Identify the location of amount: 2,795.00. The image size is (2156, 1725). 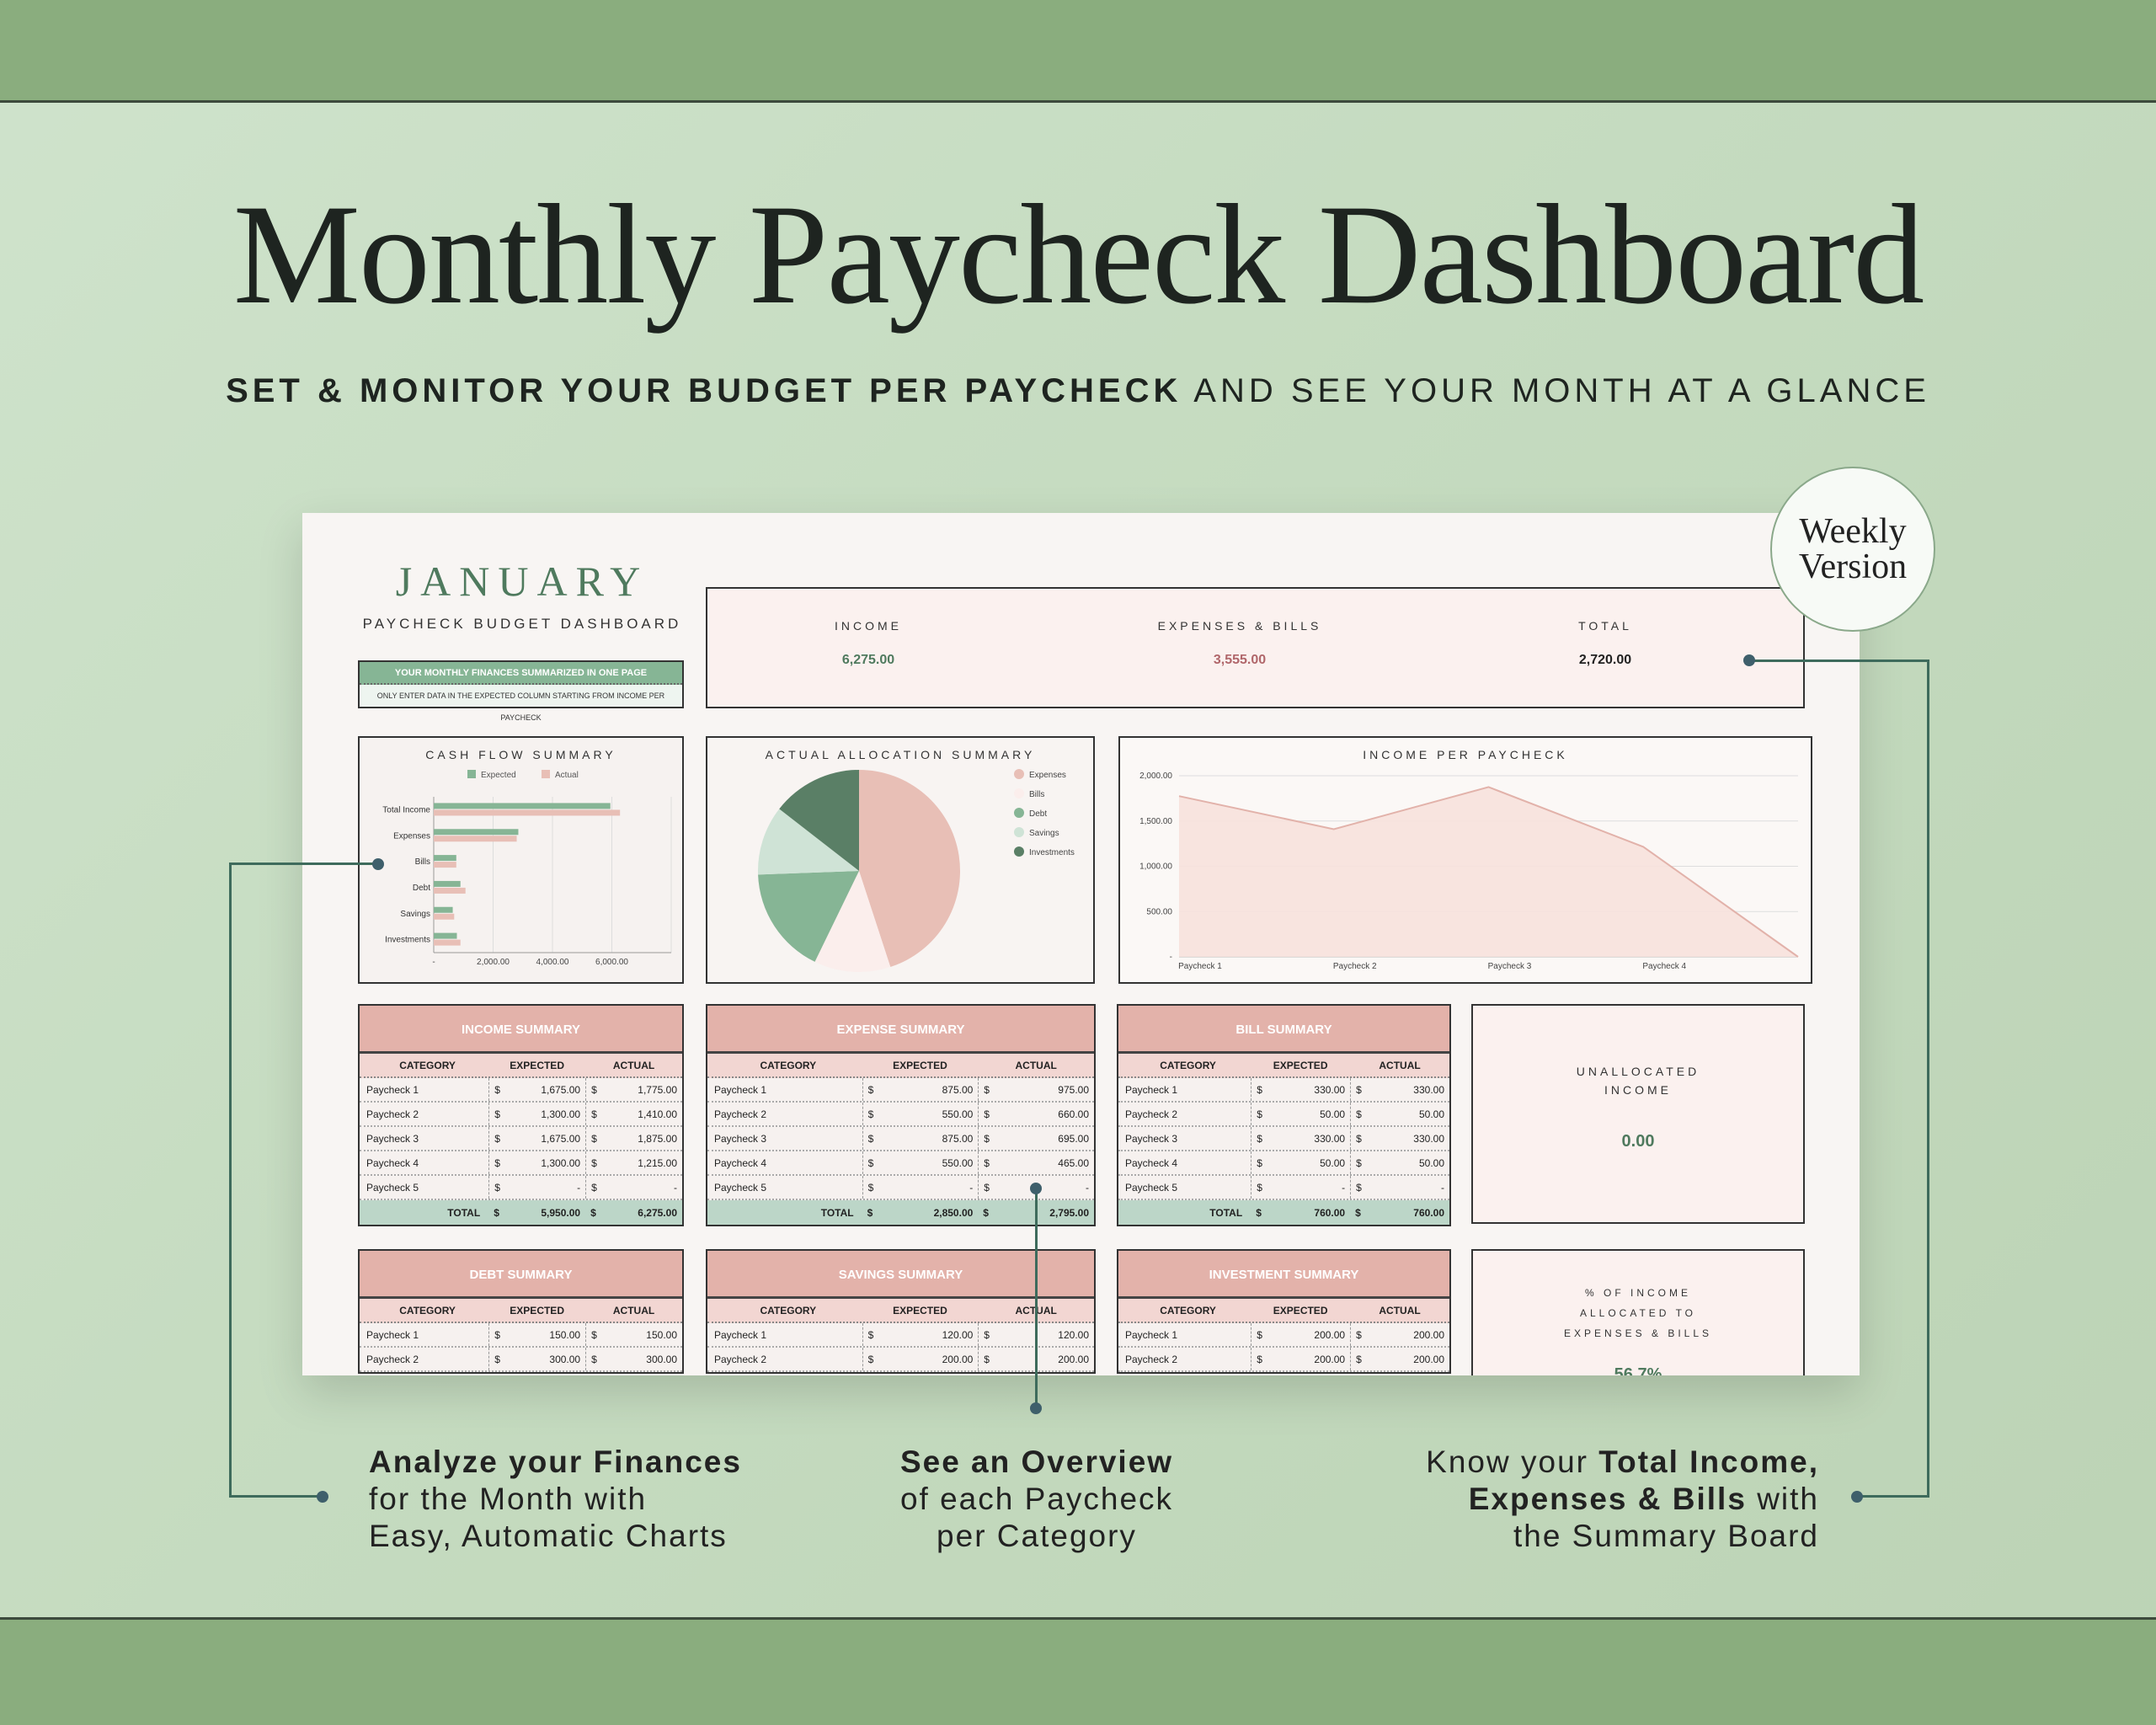
(1069, 1212).